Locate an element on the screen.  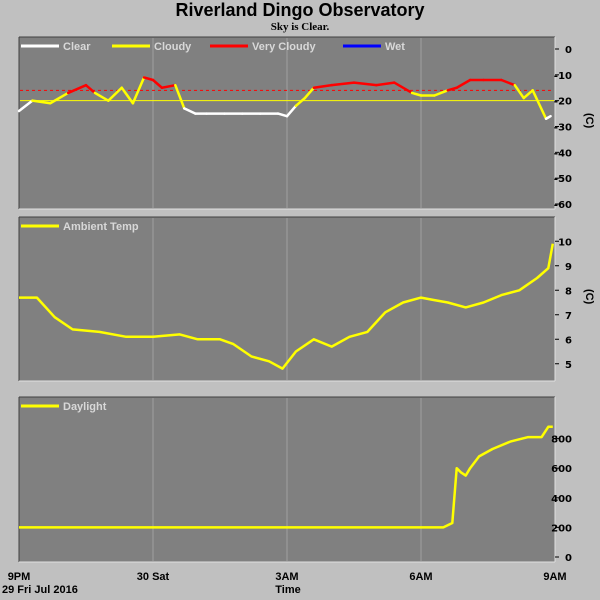
sky-status: Sky is Clear. is located at coordinates (300, 27).